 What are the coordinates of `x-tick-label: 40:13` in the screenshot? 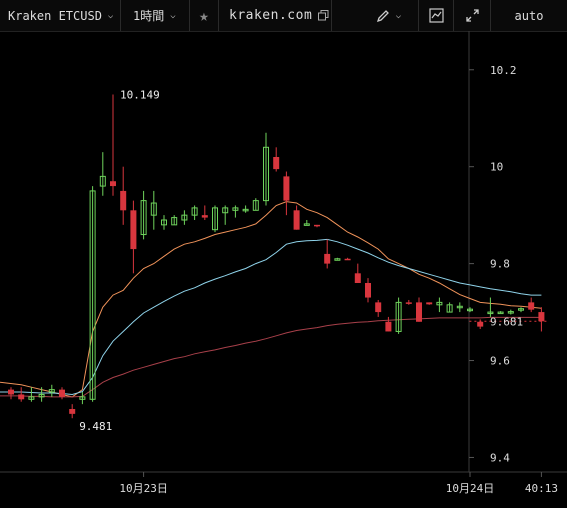 It's located at (541, 488).